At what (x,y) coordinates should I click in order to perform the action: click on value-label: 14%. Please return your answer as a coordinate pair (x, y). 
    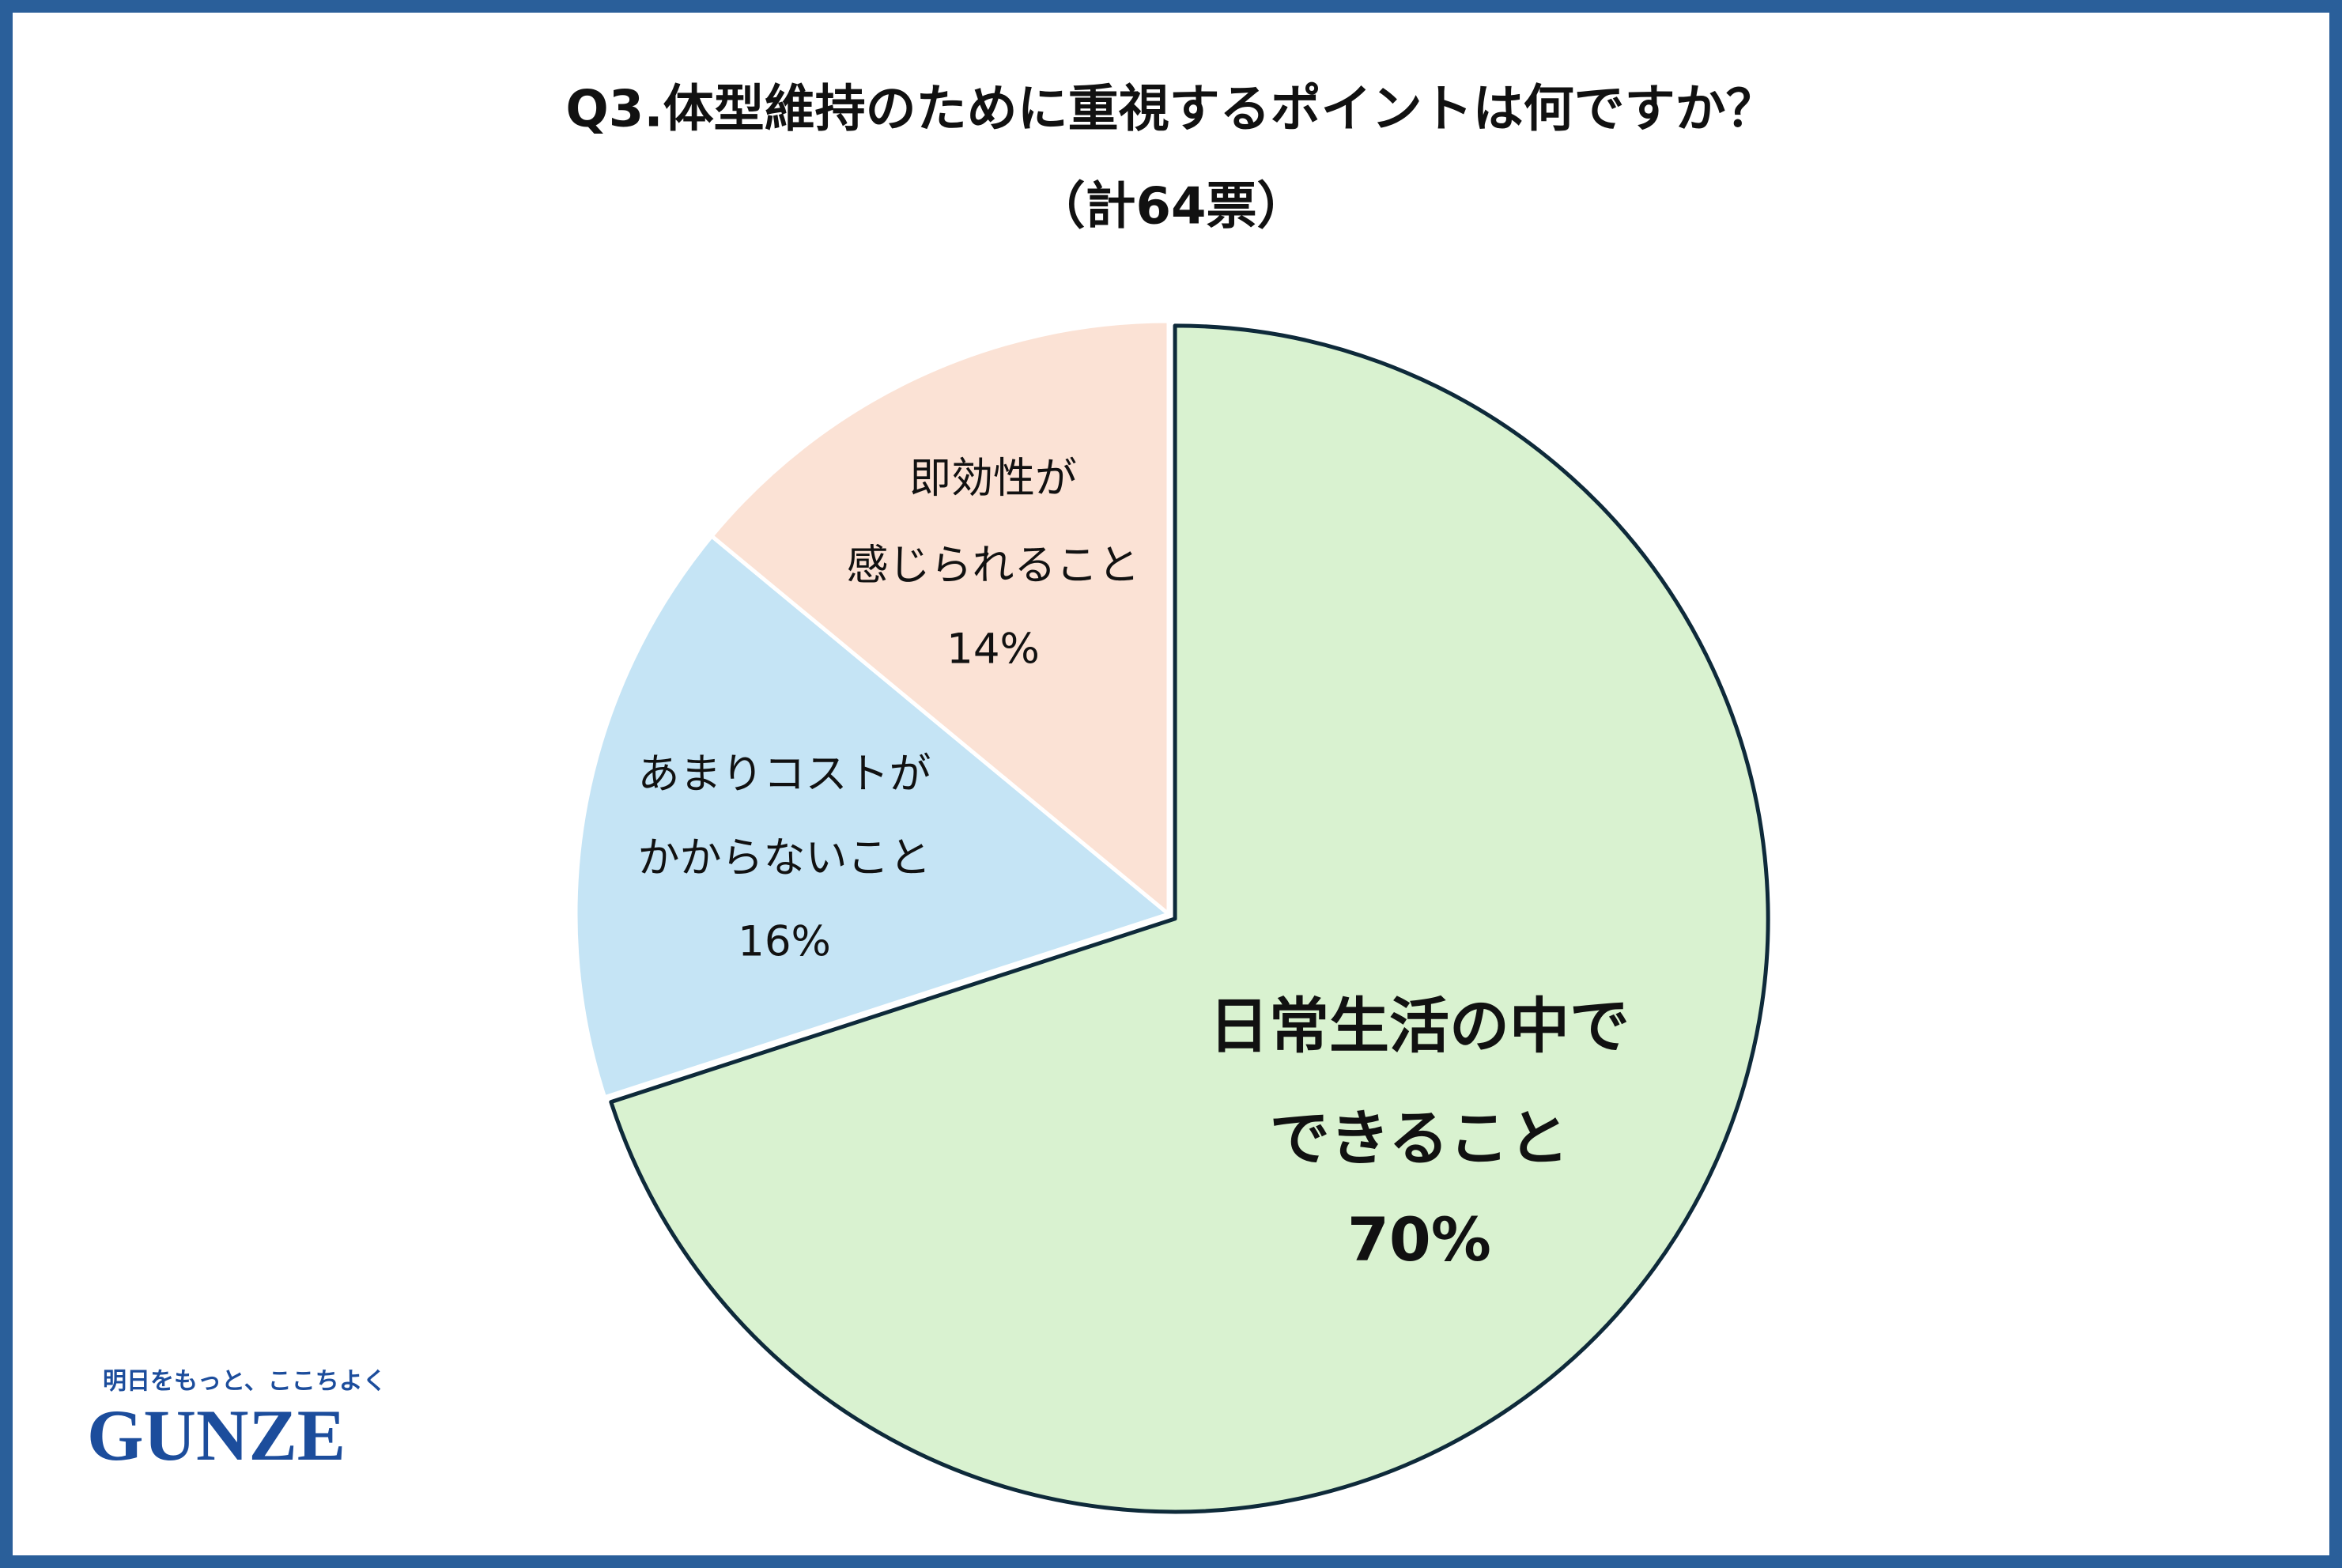
    Looking at the image, I should click on (993, 649).